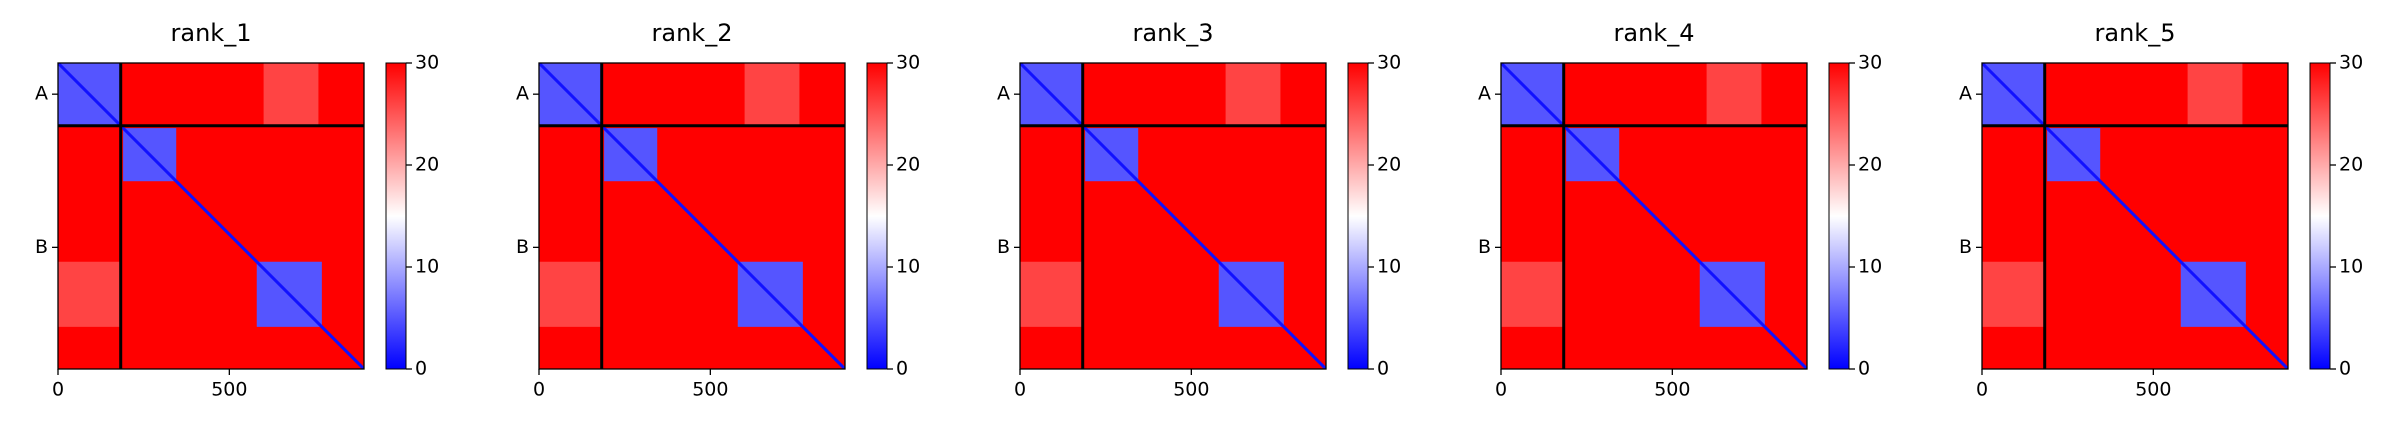  Describe the element at coordinates (2135, 33) in the screenshot. I see `chart-title: rank_5` at that location.